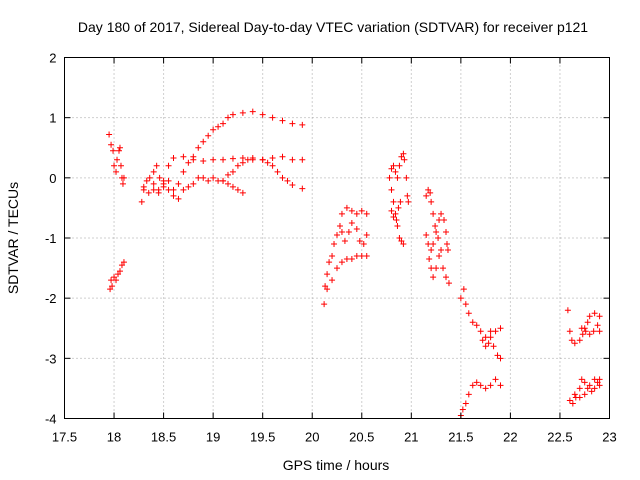  I want to click on series-seg-f2, so click(491, 348).